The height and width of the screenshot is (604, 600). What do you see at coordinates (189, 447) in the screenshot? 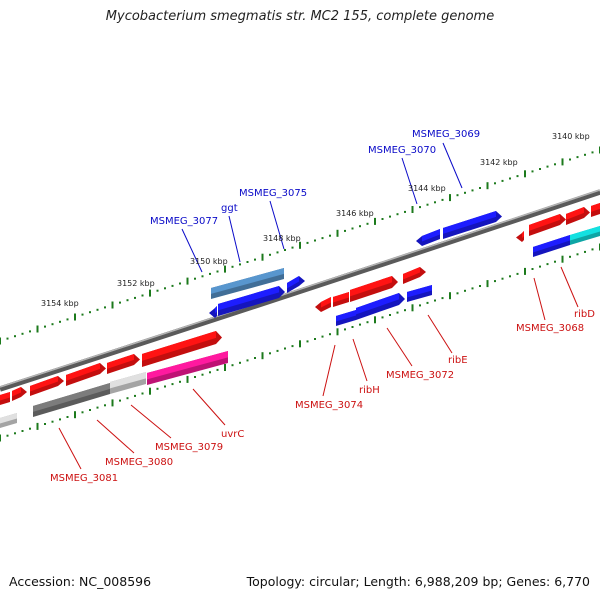
I see `gene-label: MSMEG_3079` at bounding box center [189, 447].